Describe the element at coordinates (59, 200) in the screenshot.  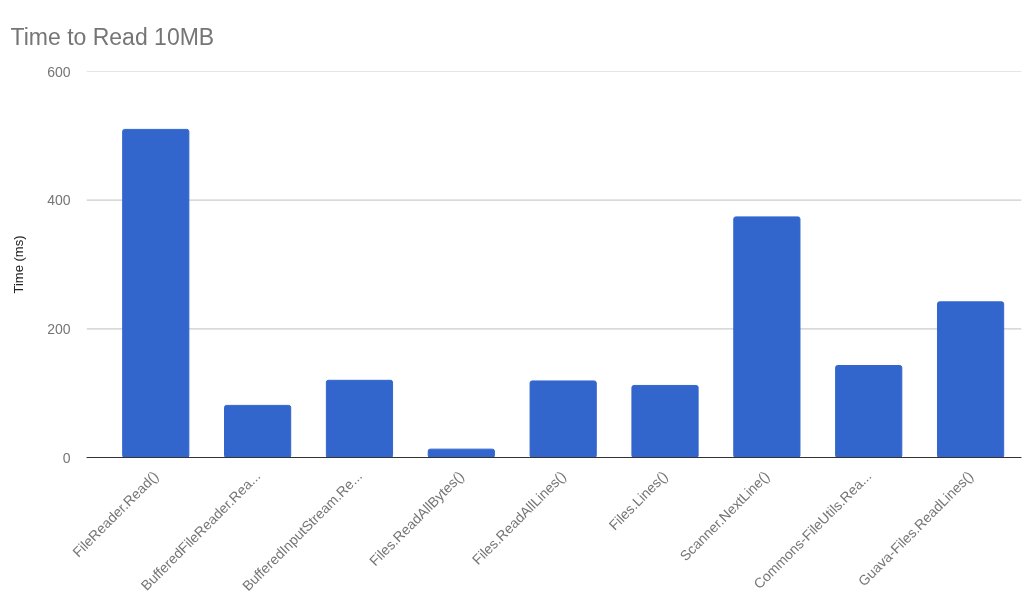
I see `y-tick-label: 400` at that location.